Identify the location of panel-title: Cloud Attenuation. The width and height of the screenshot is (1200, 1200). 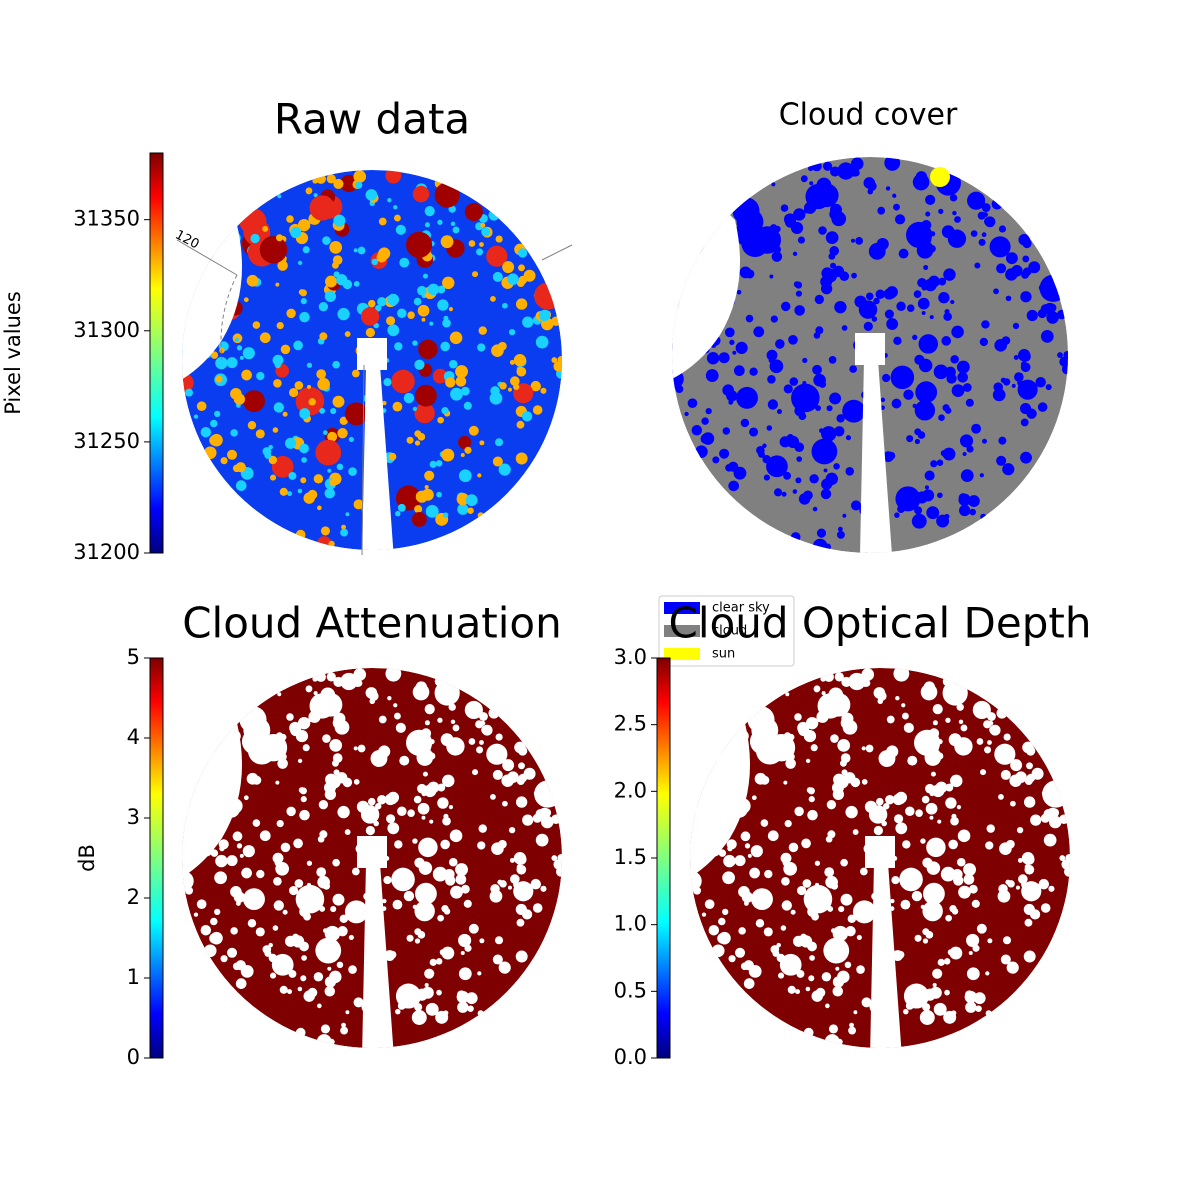
(372, 623).